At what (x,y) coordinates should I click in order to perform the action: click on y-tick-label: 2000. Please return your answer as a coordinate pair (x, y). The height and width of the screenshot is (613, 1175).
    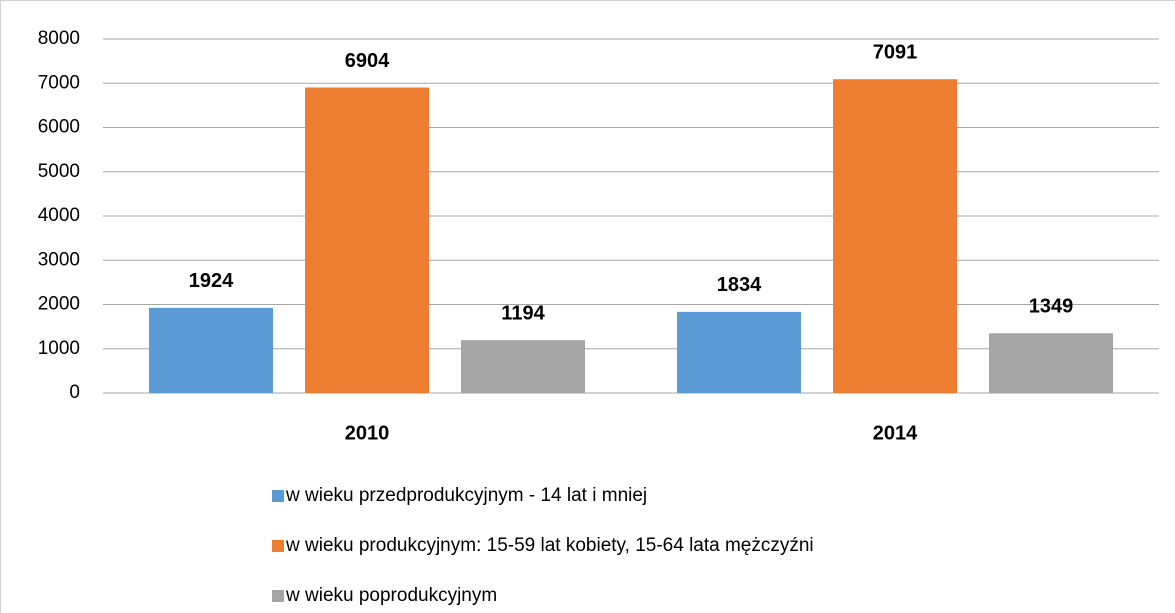
    Looking at the image, I should click on (59, 304).